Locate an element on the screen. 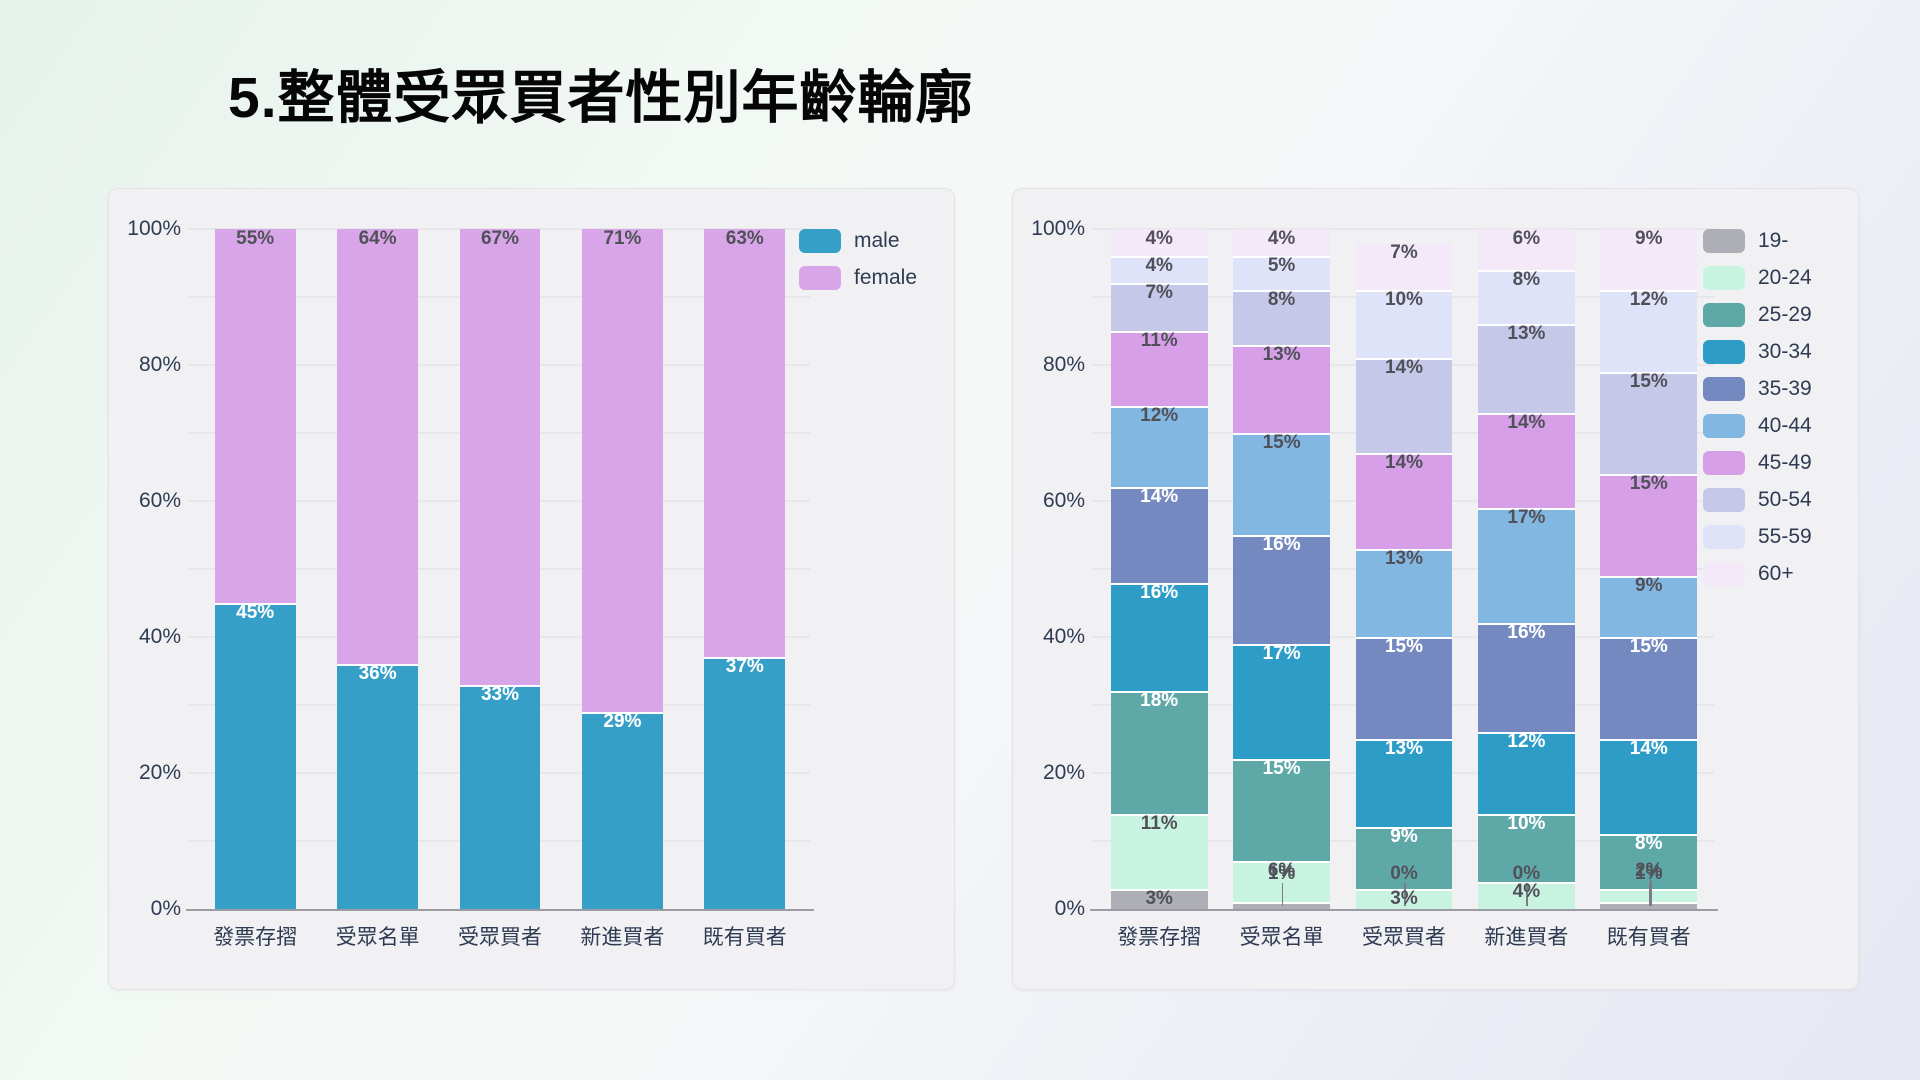  legend-entry: male is located at coordinates (858, 241).